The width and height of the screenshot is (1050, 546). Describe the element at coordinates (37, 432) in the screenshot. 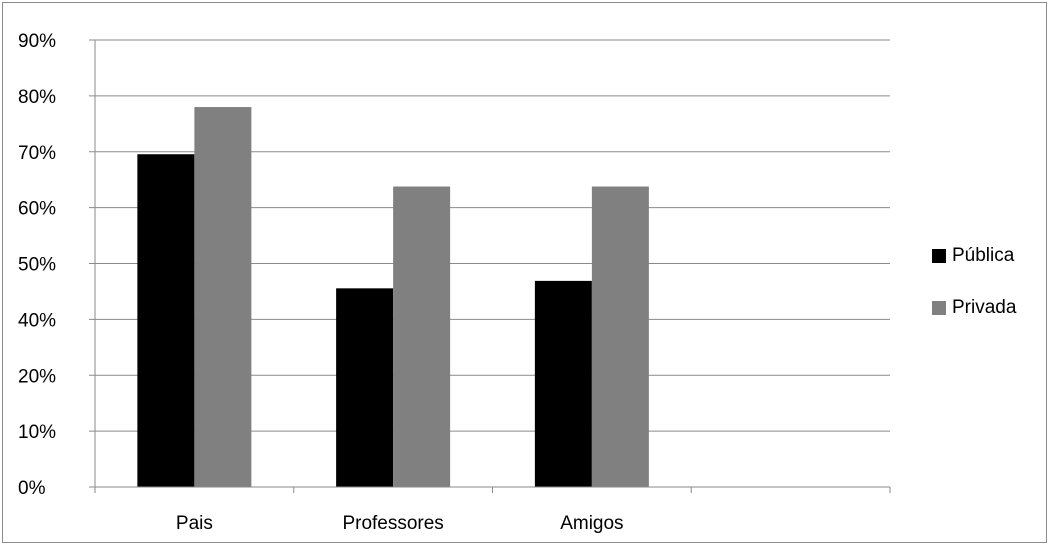

I see `y-tick-label: 10%` at that location.